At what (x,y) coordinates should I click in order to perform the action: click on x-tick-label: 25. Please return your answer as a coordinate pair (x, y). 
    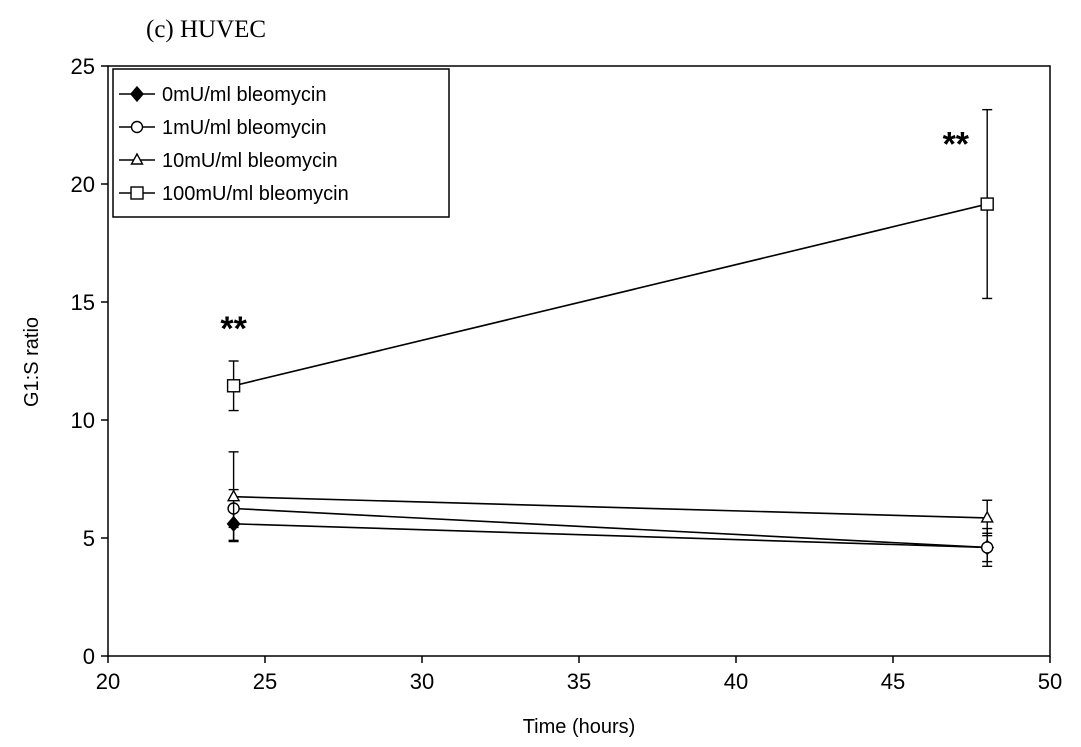
    Looking at the image, I should click on (265, 681).